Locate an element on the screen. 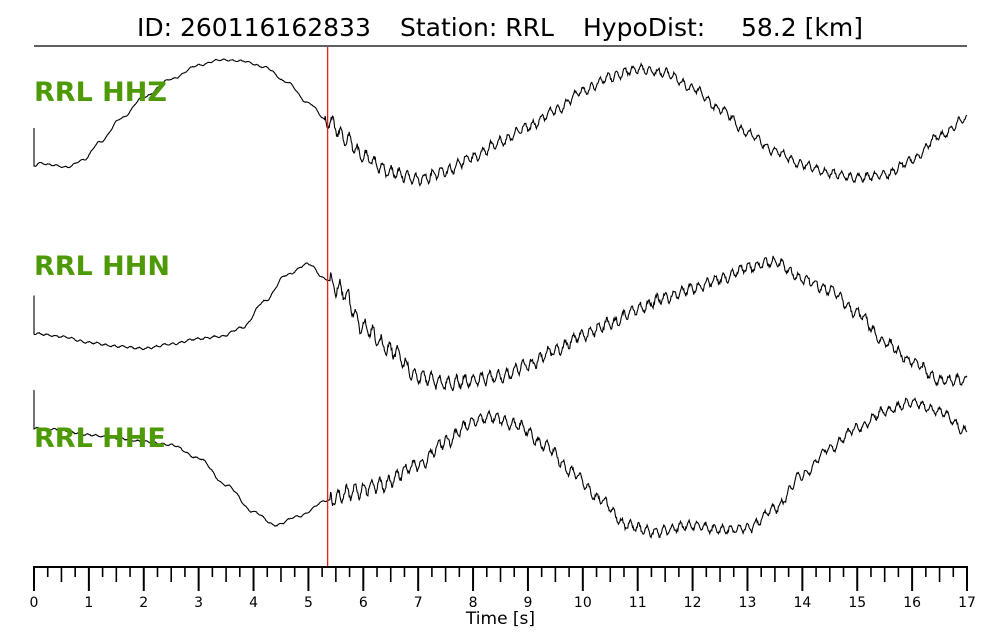 Image resolution: width=1000 pixels, height=640 pixels. hypodist-label: HypoDist: is located at coordinates (644, 27).